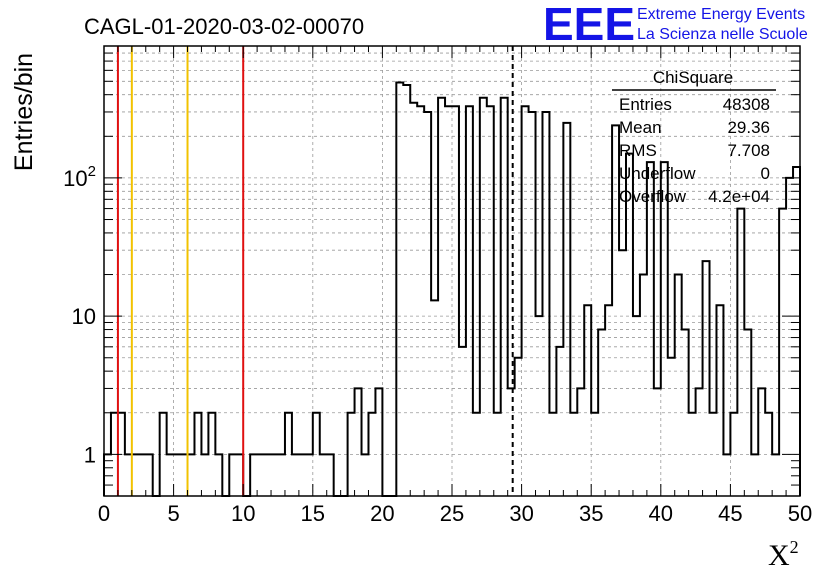 This screenshot has height=572, width=836. Describe the element at coordinates (313, 513) in the screenshot. I see `x-tick-label: 15` at that location.